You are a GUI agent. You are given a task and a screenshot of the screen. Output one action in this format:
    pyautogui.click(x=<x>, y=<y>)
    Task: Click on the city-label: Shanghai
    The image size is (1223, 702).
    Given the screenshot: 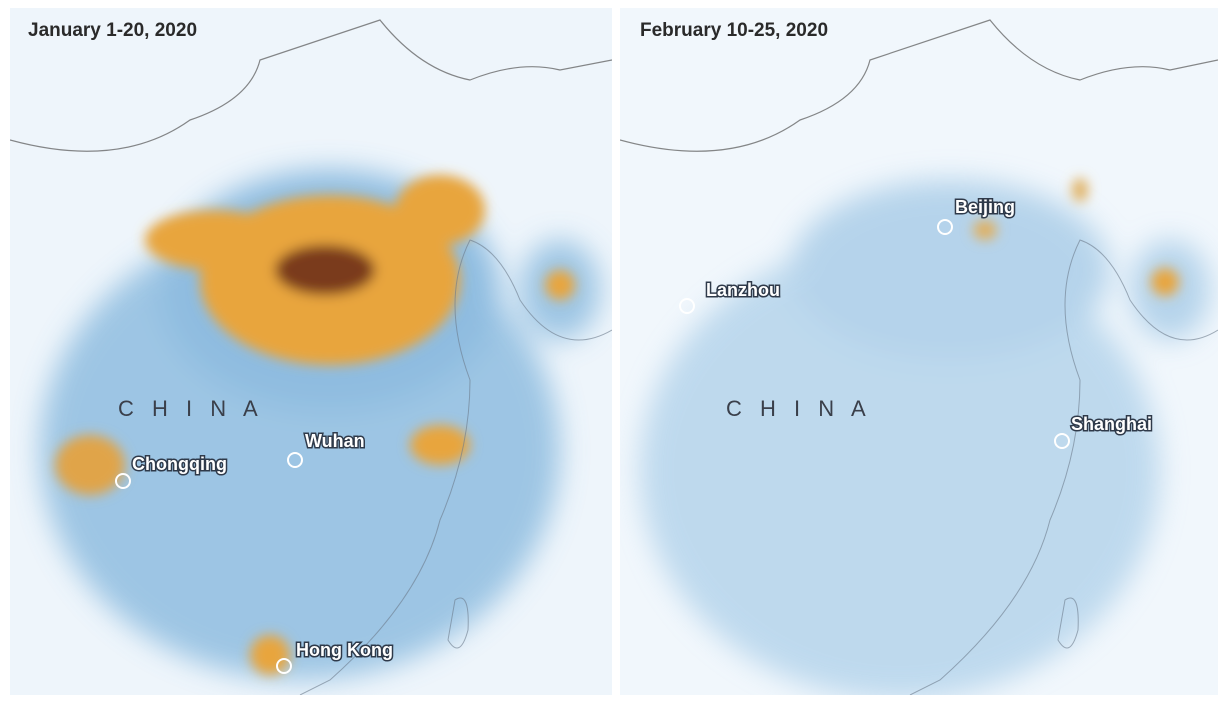 What is the action you would take?
    pyautogui.click(x=1111, y=424)
    